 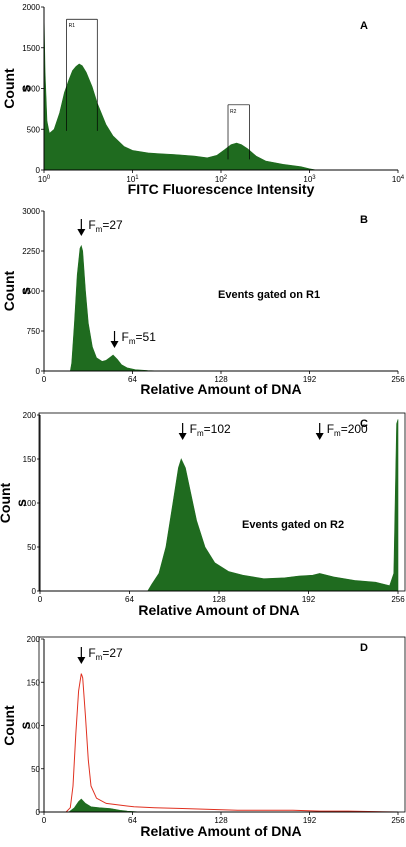 I want to click on y-tick-label: 1000, so click(x=31, y=89).